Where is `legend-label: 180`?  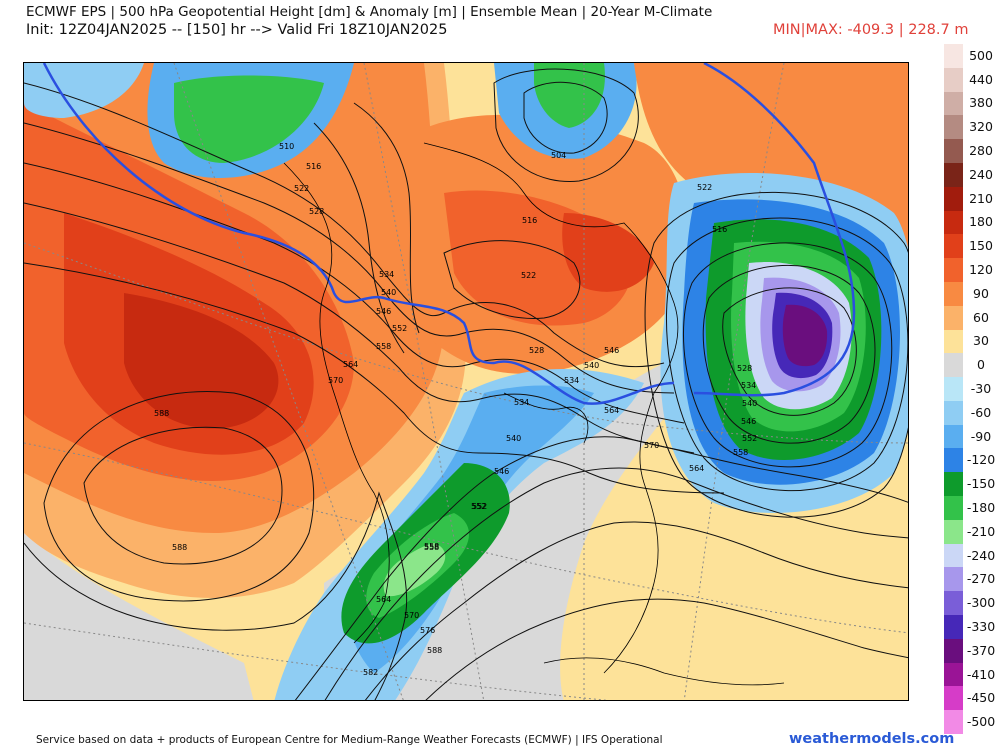
legend-label: 180 is located at coordinates (981, 222).